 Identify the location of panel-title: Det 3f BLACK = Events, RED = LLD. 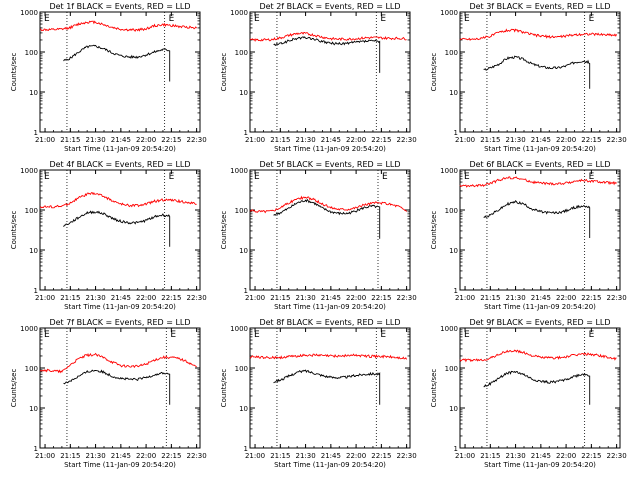
(539, 6).